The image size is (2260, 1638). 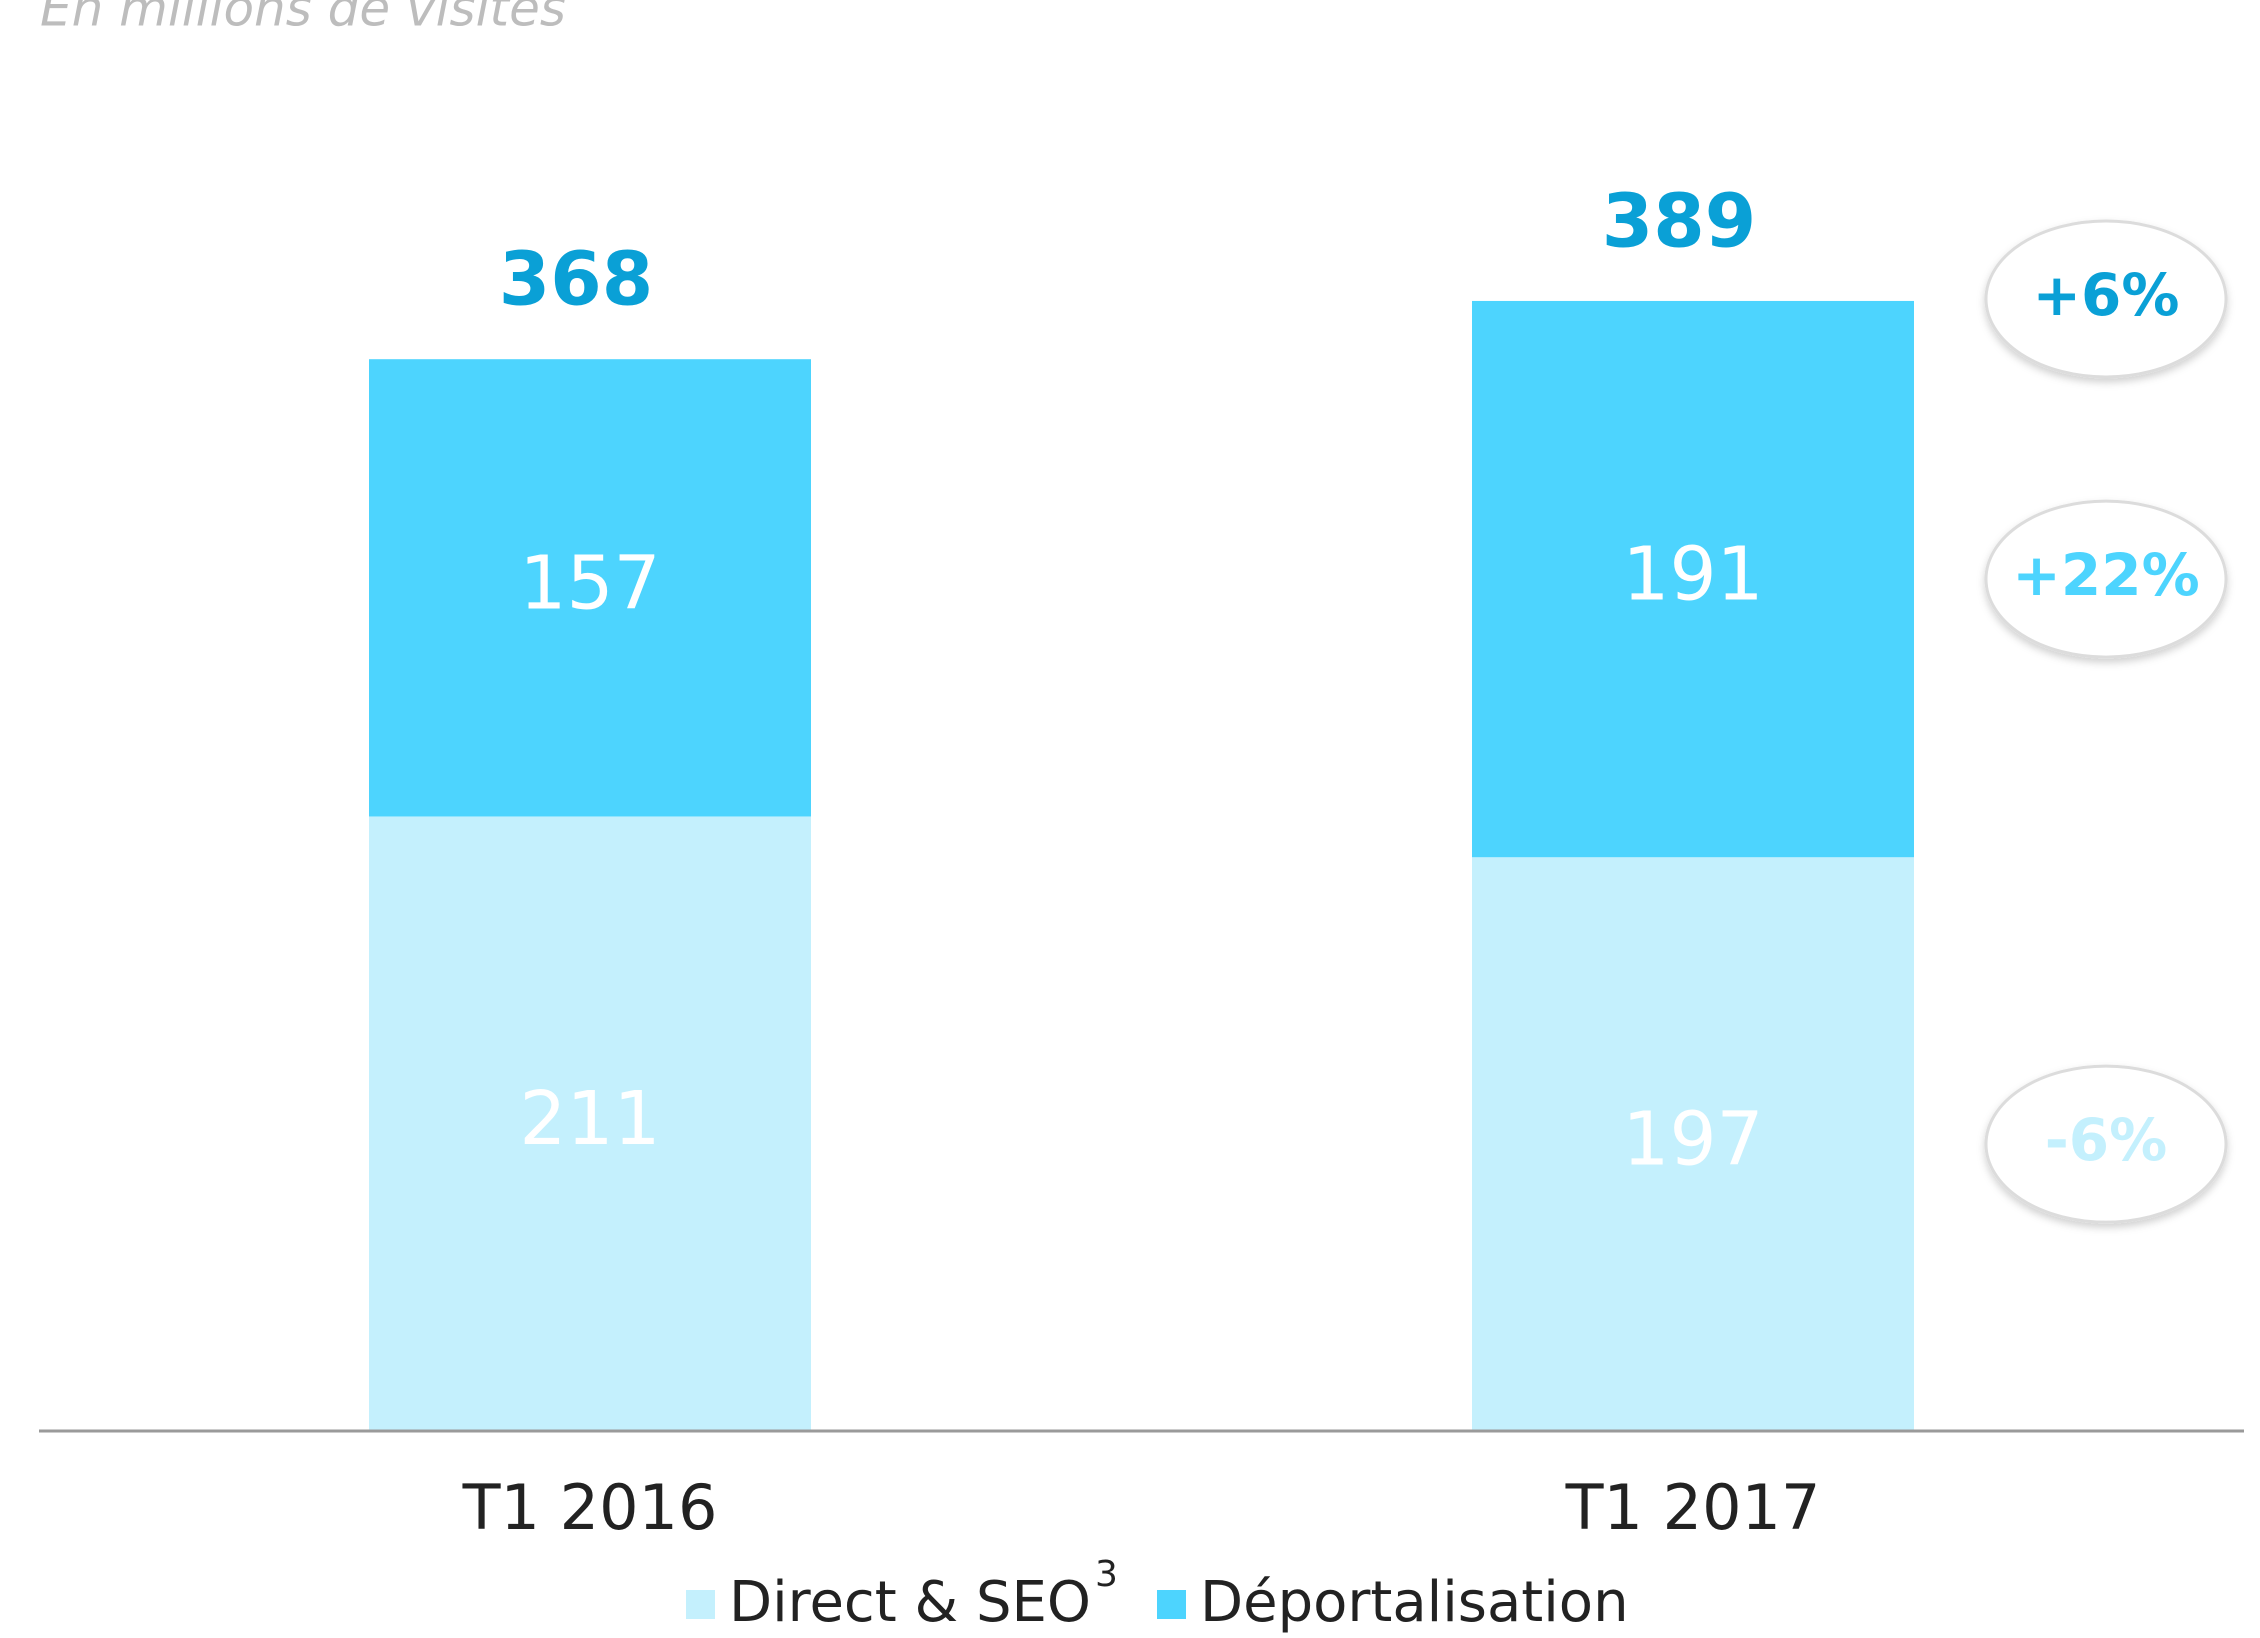 What do you see at coordinates (2105, 575) in the screenshot?
I see `growth-label: +22%` at bounding box center [2105, 575].